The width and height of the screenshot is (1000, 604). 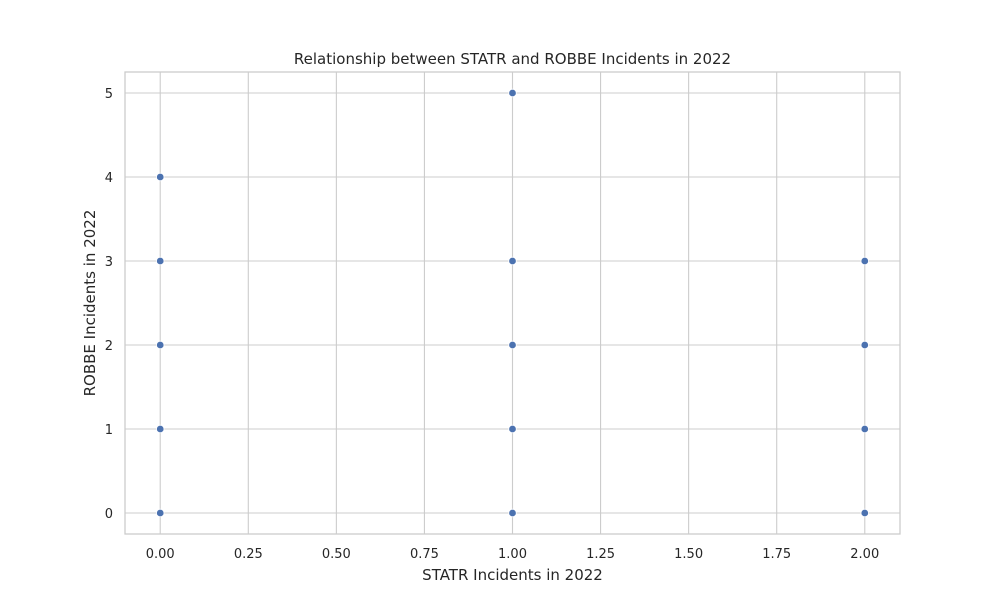 I want to click on x-tick-label: 1.25, so click(x=600, y=554).